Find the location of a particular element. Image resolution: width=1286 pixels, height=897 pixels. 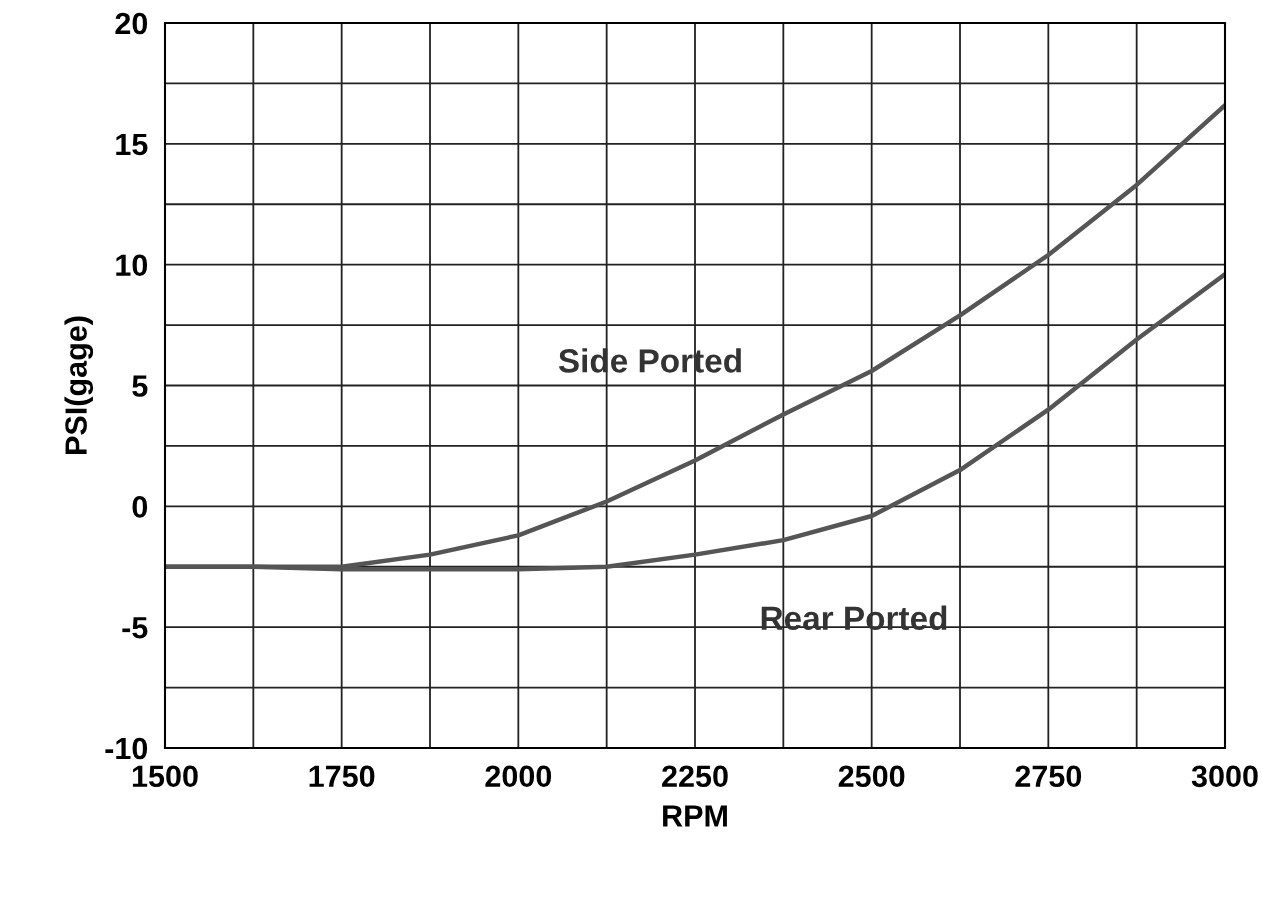

x-tick-label: 2500 is located at coordinates (871, 776).